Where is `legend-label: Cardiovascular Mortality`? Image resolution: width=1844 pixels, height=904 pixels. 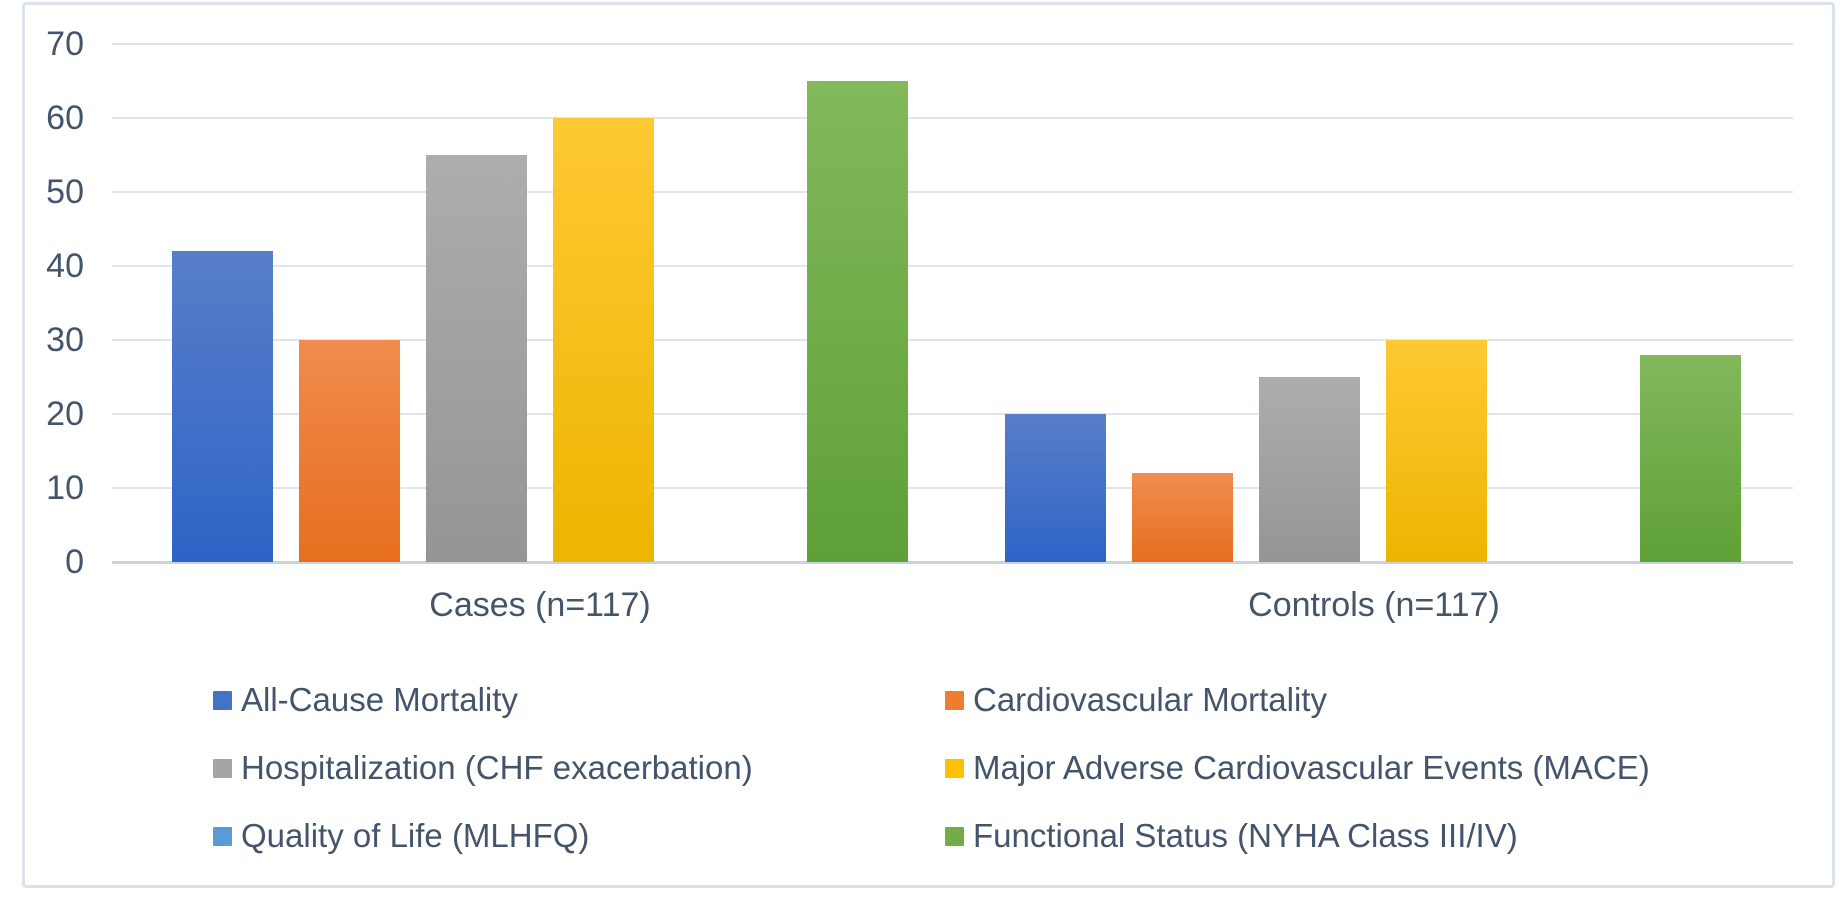
legend-label: Cardiovascular Mortality is located at coordinates (1150, 699).